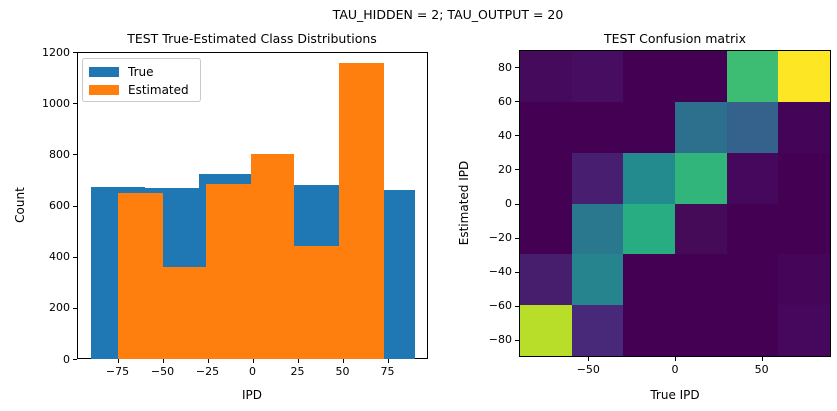  What do you see at coordinates (59, 257) in the screenshot?
I see `histogram-y-tick-label: 400` at bounding box center [59, 257].